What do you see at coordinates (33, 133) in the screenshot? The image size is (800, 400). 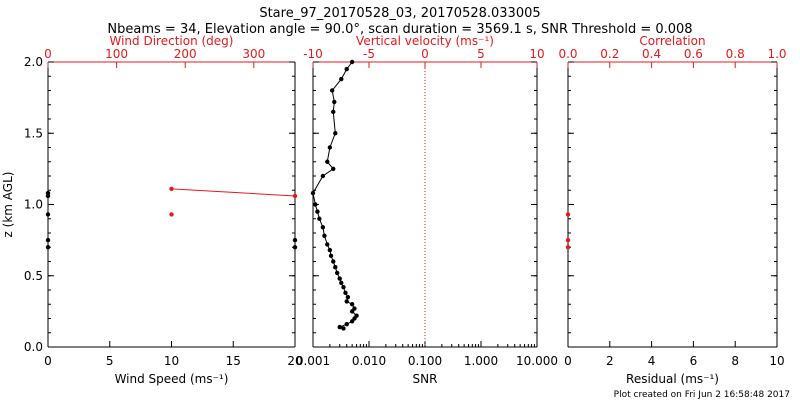 I see `y-tick-label: 1.5` at bounding box center [33, 133].